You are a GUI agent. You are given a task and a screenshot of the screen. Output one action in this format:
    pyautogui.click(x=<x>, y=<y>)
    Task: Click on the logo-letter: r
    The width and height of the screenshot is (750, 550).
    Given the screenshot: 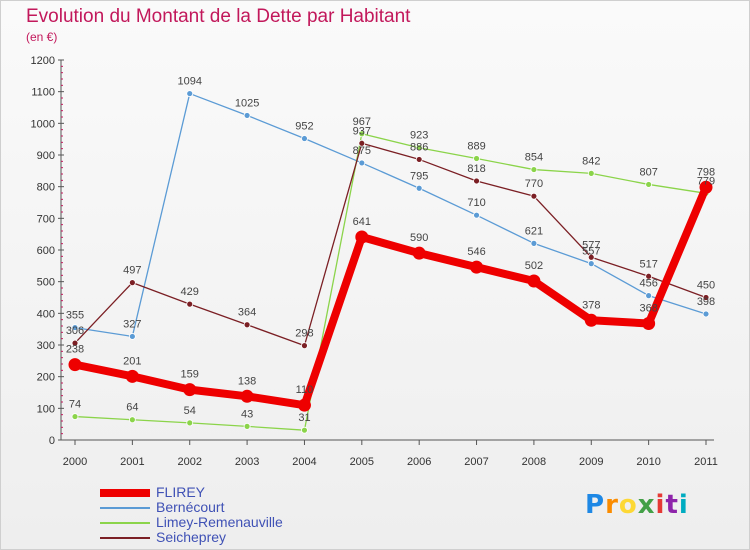 What is the action you would take?
    pyautogui.click(x=612, y=505)
    